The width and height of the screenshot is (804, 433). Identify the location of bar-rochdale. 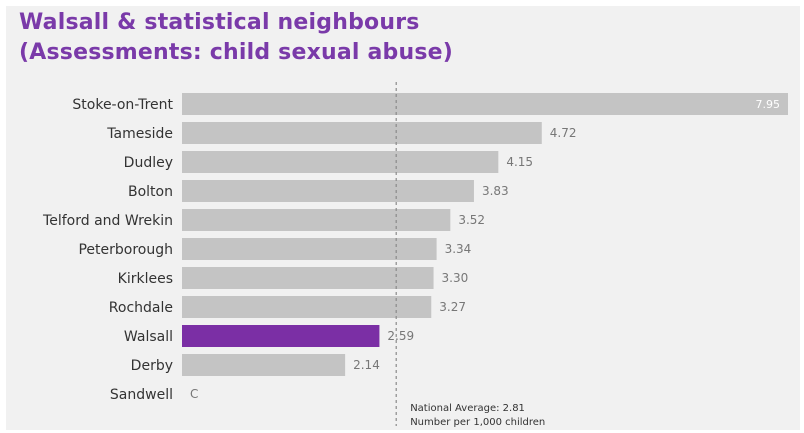
(307, 307).